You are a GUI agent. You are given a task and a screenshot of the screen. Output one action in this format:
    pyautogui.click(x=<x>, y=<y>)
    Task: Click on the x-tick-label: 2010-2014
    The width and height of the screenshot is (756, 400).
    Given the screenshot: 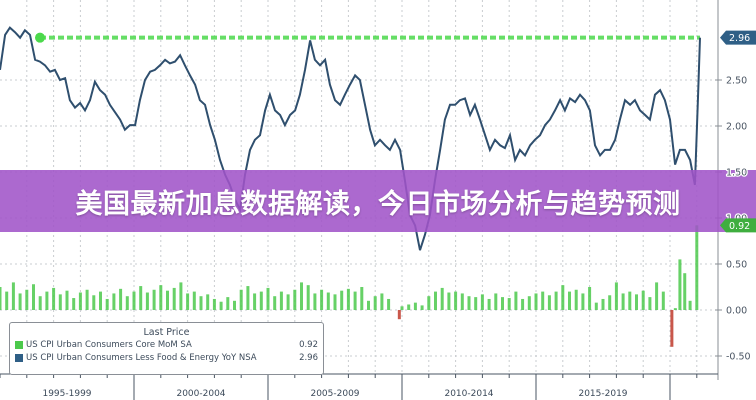 What is the action you would take?
    pyautogui.click(x=468, y=394)
    